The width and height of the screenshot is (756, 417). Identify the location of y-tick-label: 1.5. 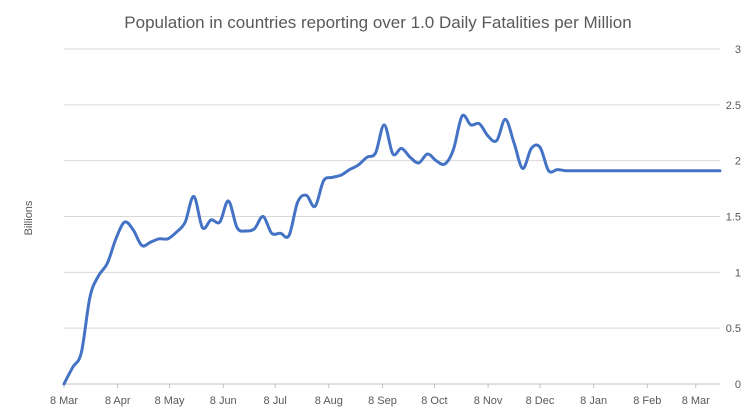
(733, 218).